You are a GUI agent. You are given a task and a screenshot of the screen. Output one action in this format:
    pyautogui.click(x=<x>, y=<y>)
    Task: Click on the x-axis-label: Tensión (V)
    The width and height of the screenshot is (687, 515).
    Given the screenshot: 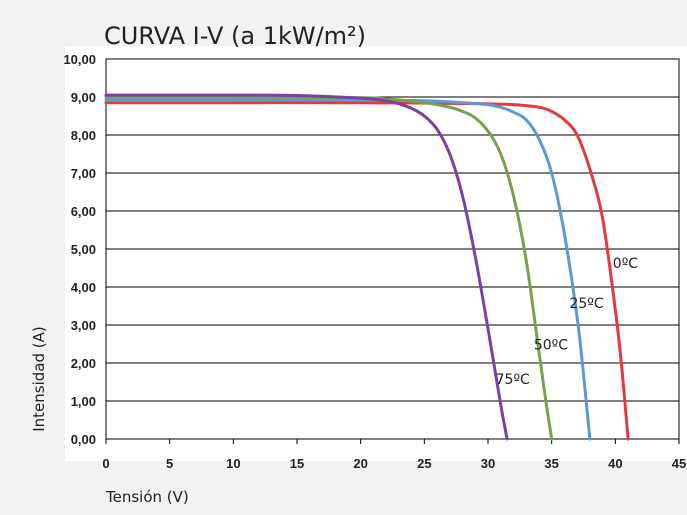 What is the action you would take?
    pyautogui.click(x=147, y=497)
    